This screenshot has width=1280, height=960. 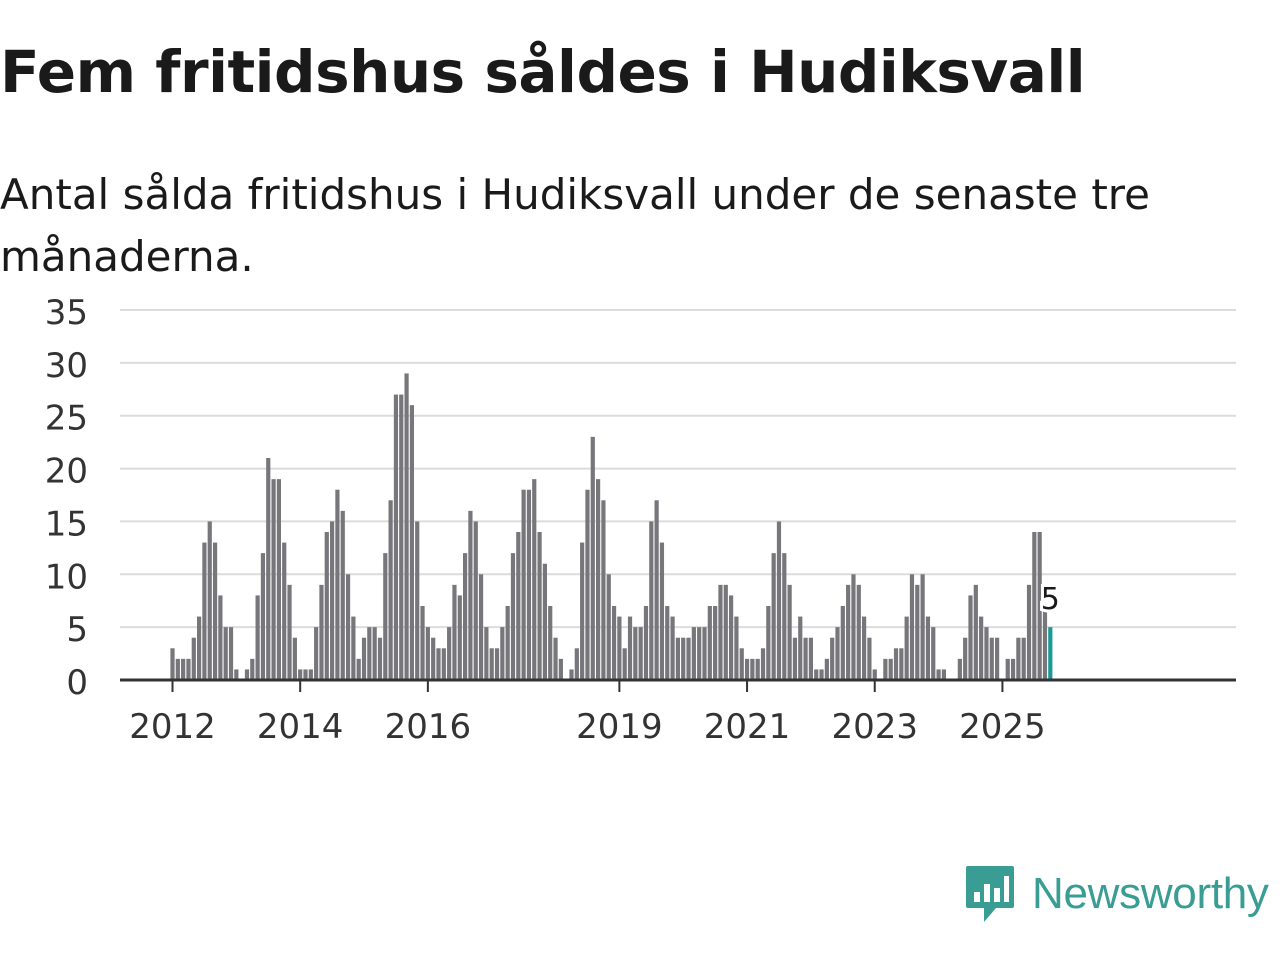 What do you see at coordinates (300, 727) in the screenshot?
I see `x-tick-label: 2014` at bounding box center [300, 727].